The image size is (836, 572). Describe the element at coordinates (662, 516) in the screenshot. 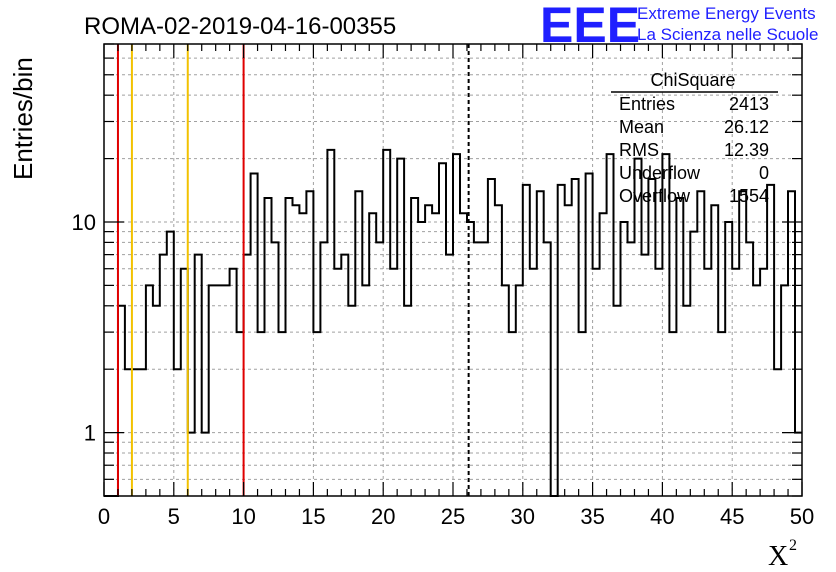

I see `x-tick-label: 40` at that location.